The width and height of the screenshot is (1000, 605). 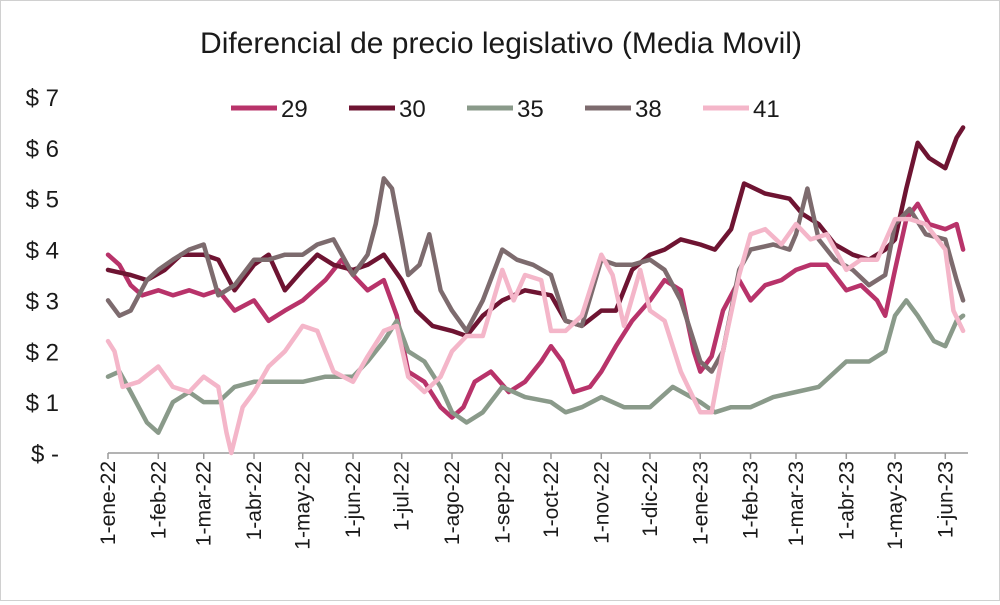 What do you see at coordinates (530, 109) in the screenshot?
I see `legend-label-35: 35` at bounding box center [530, 109].